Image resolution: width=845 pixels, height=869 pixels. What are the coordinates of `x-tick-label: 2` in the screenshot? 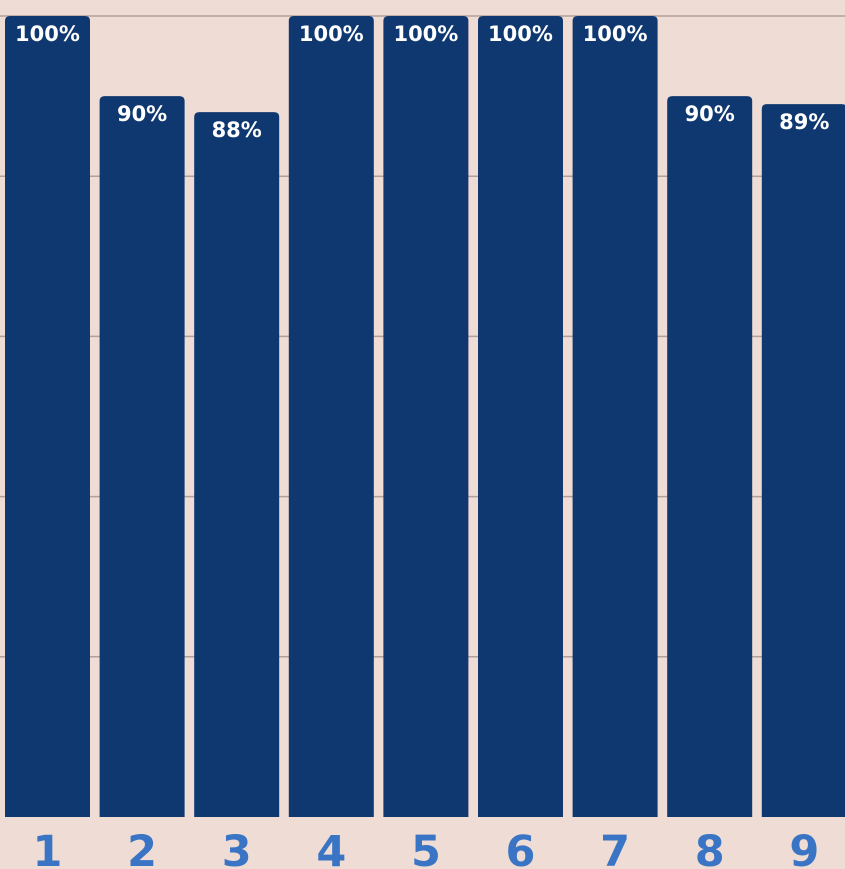 It's located at (142, 848).